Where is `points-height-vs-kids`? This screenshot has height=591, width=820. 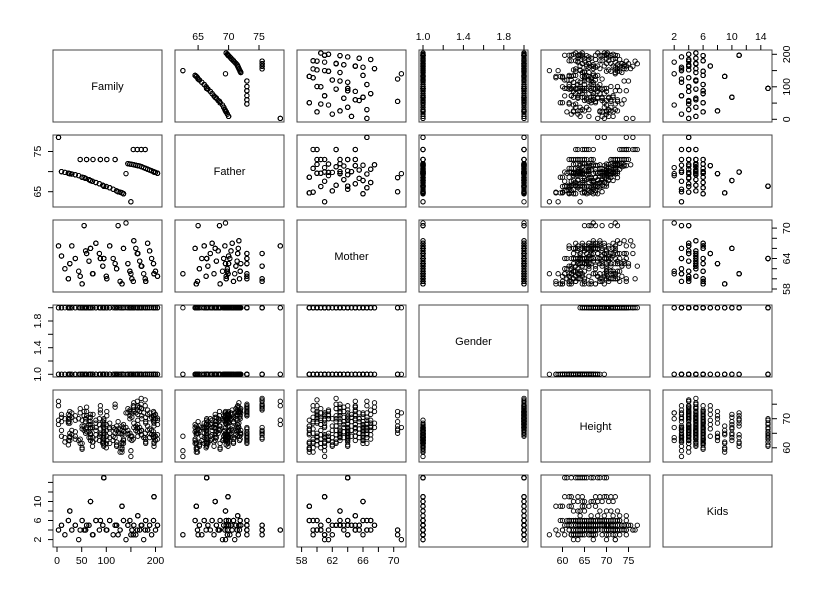
points-height-vs-kids is located at coordinates (593, 509).